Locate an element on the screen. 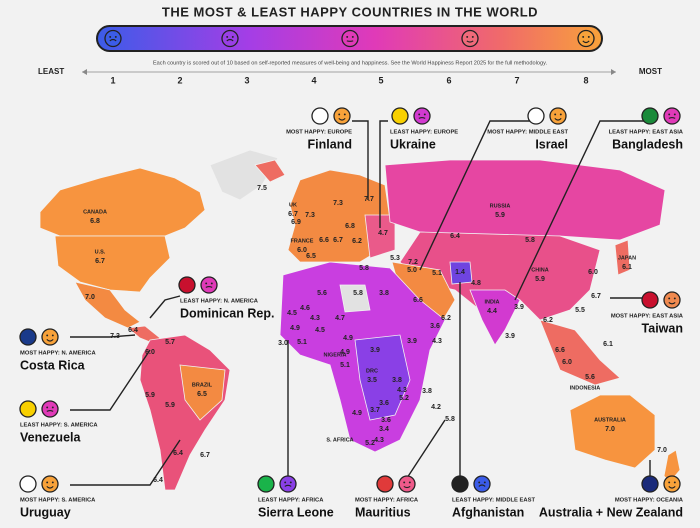 This screenshot has width=700, height=528. country-name: S. AFRICA is located at coordinates (339, 440).